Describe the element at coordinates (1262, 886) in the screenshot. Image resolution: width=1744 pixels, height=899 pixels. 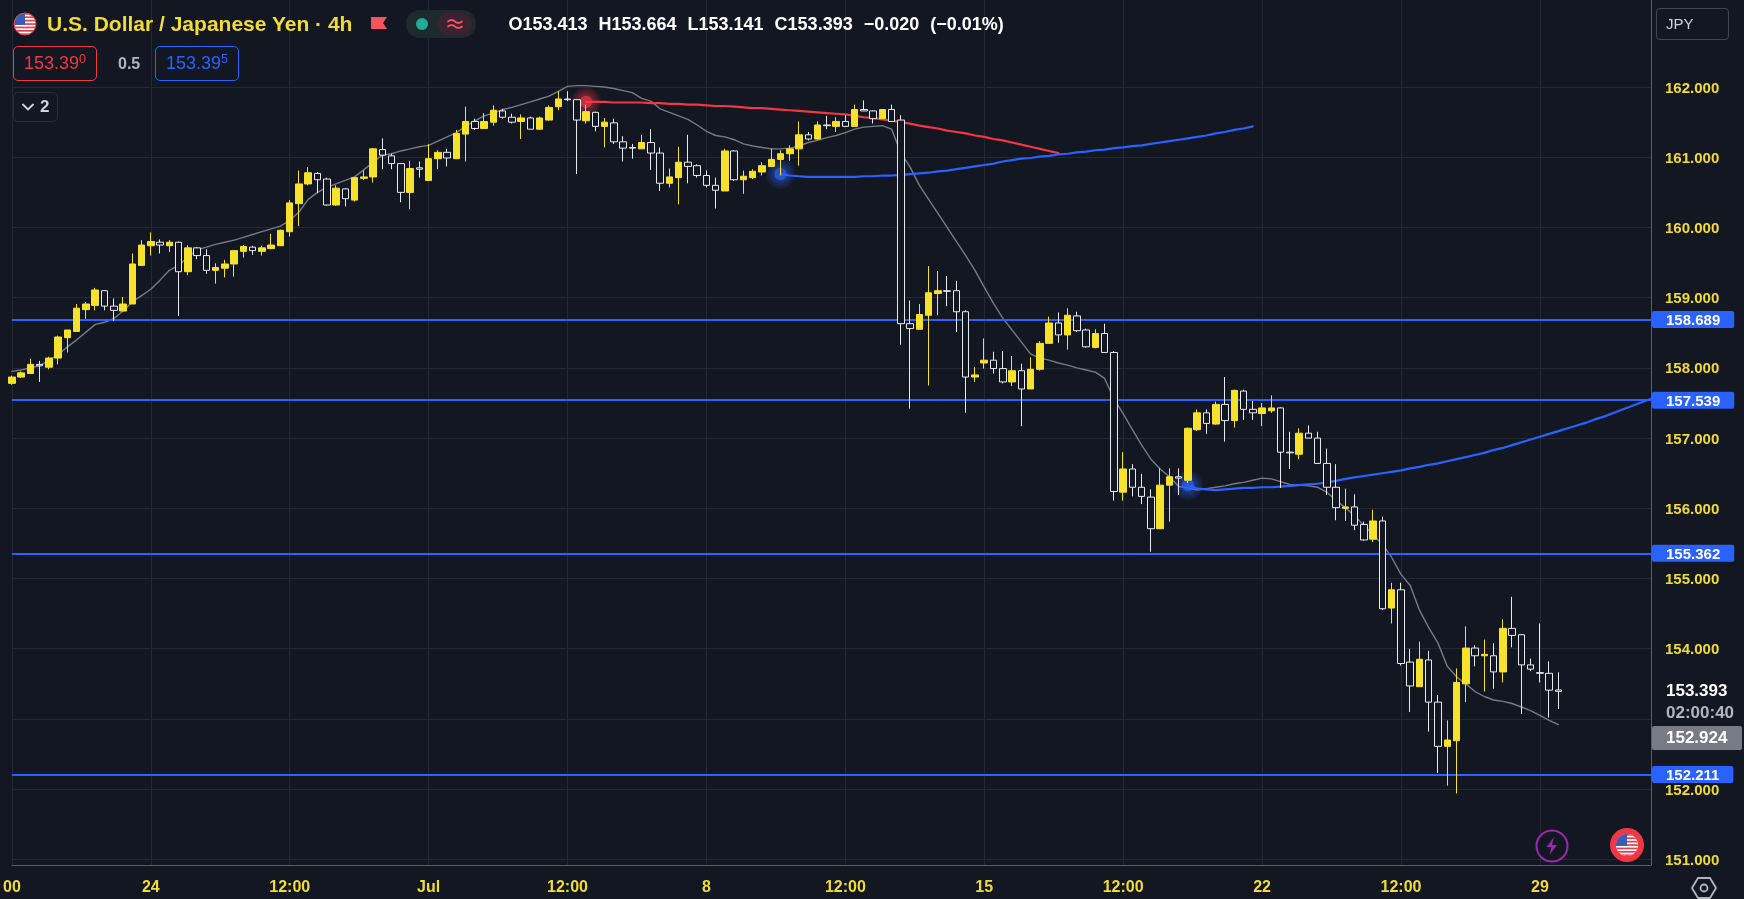
I see `x-tick-label: 22` at that location.